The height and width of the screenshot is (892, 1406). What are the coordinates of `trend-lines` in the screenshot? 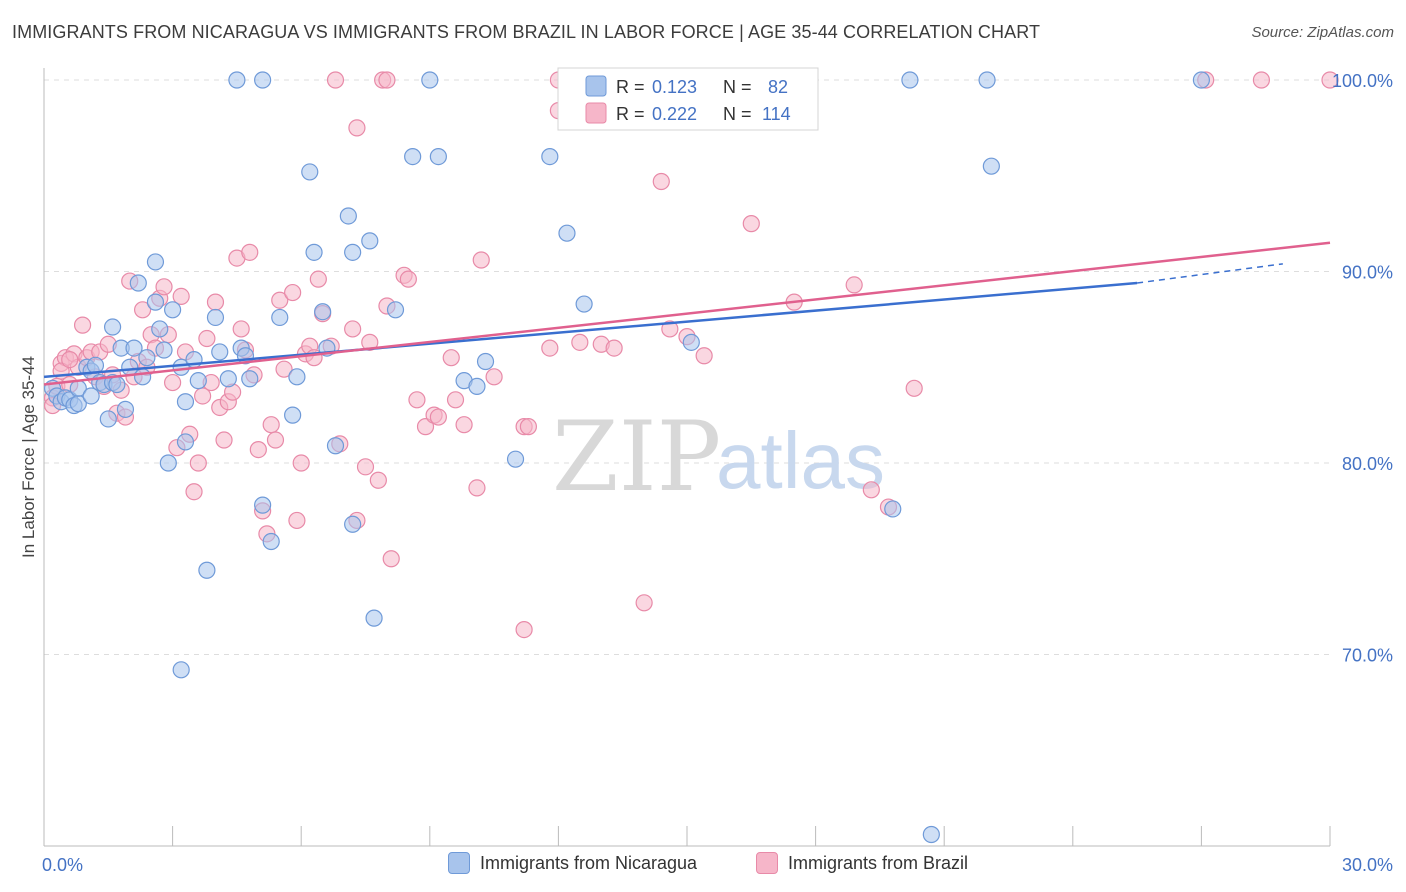 It's located at (687, 313).